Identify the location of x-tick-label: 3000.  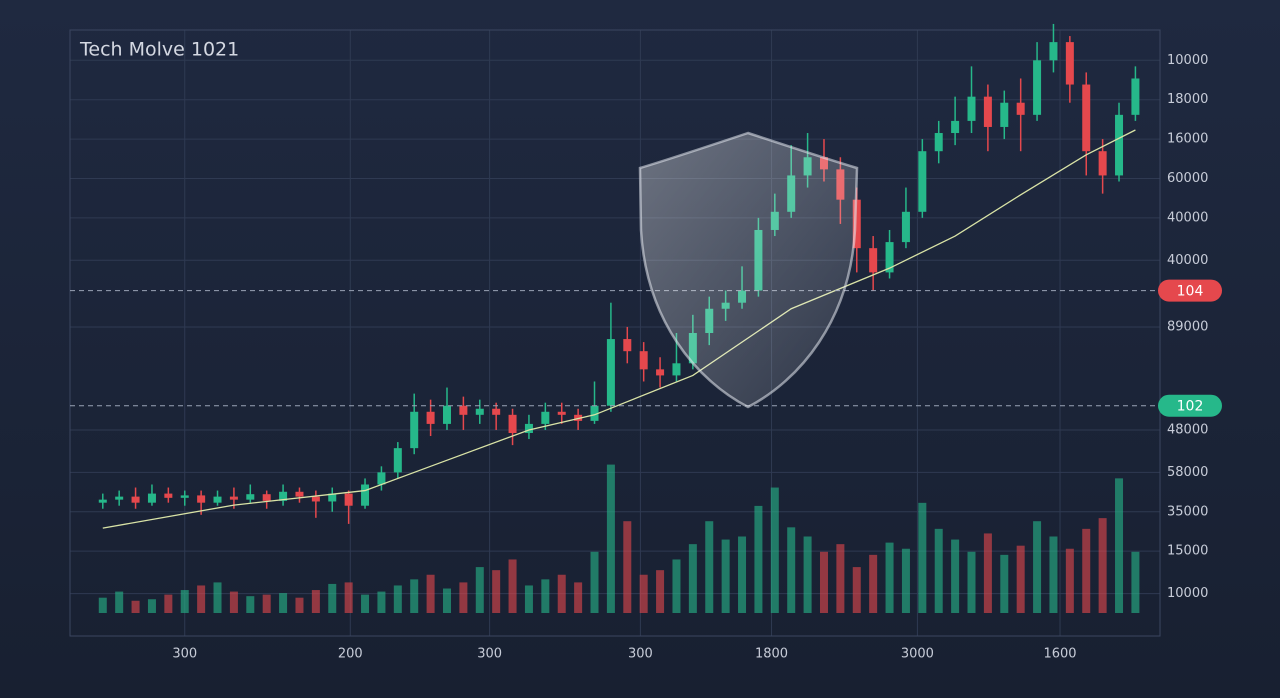
(917, 654).